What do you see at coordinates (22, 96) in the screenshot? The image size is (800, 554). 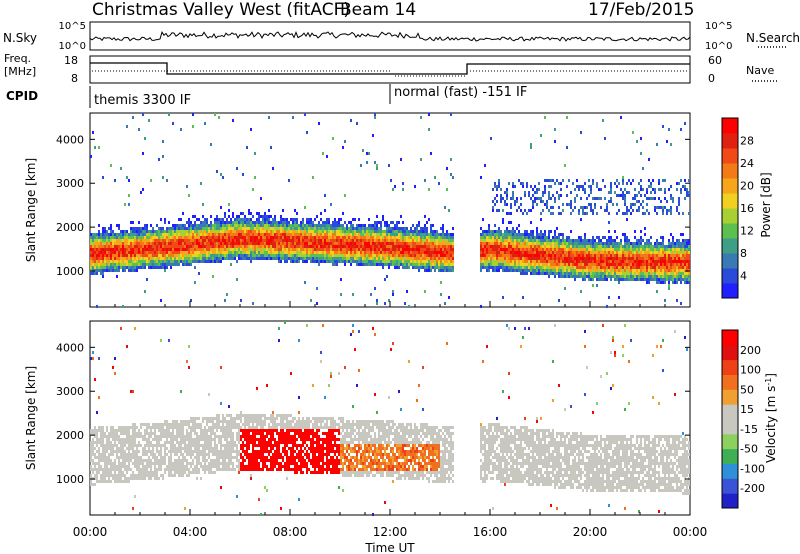 I see `cpid-label: CPID` at bounding box center [22, 96].